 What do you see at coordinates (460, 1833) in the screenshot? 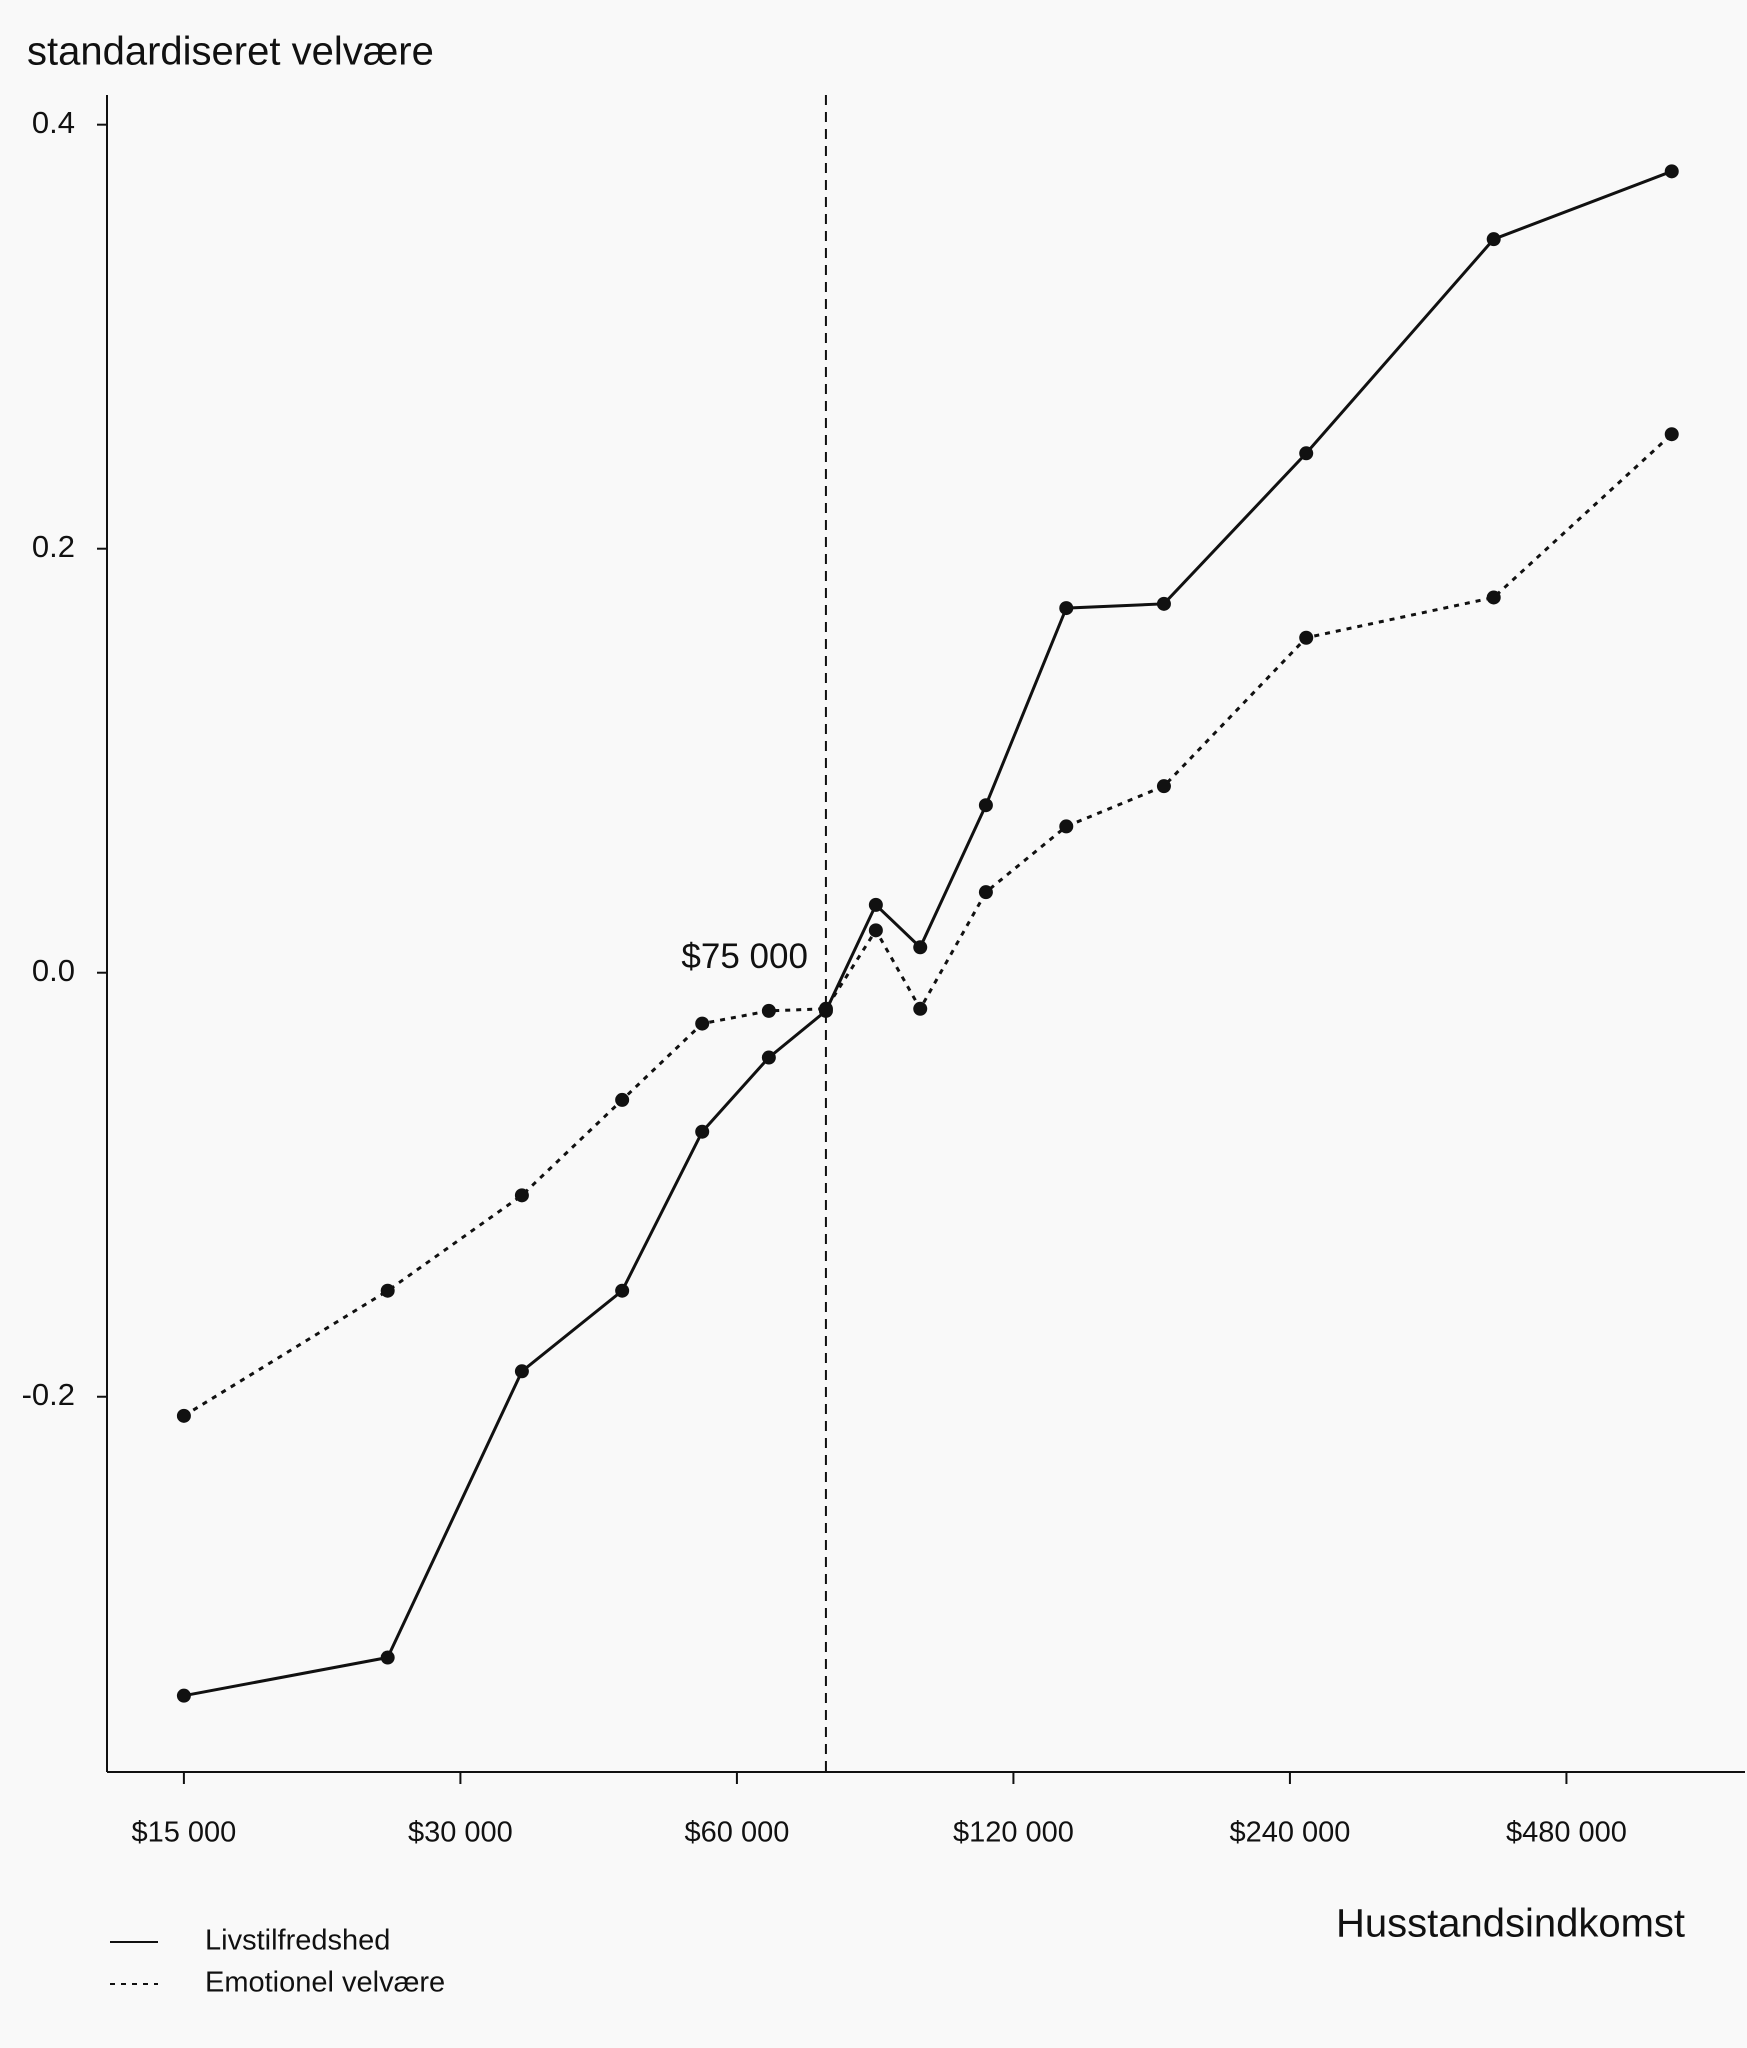
I see `x-tick-label: $30 000` at bounding box center [460, 1833].